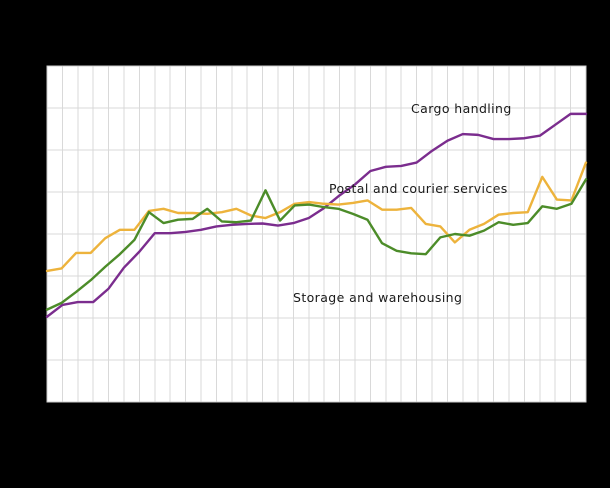 Image resolution: width=610 pixels, height=488 pixels. I want to click on series-label-postal-courier: Postal and courier services, so click(418, 188).